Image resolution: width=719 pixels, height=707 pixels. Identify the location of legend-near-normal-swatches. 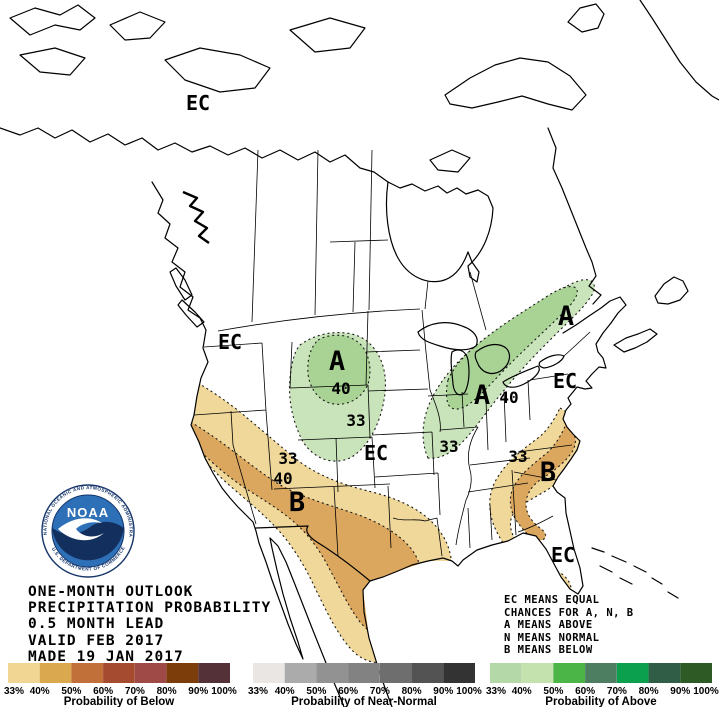
(364, 673).